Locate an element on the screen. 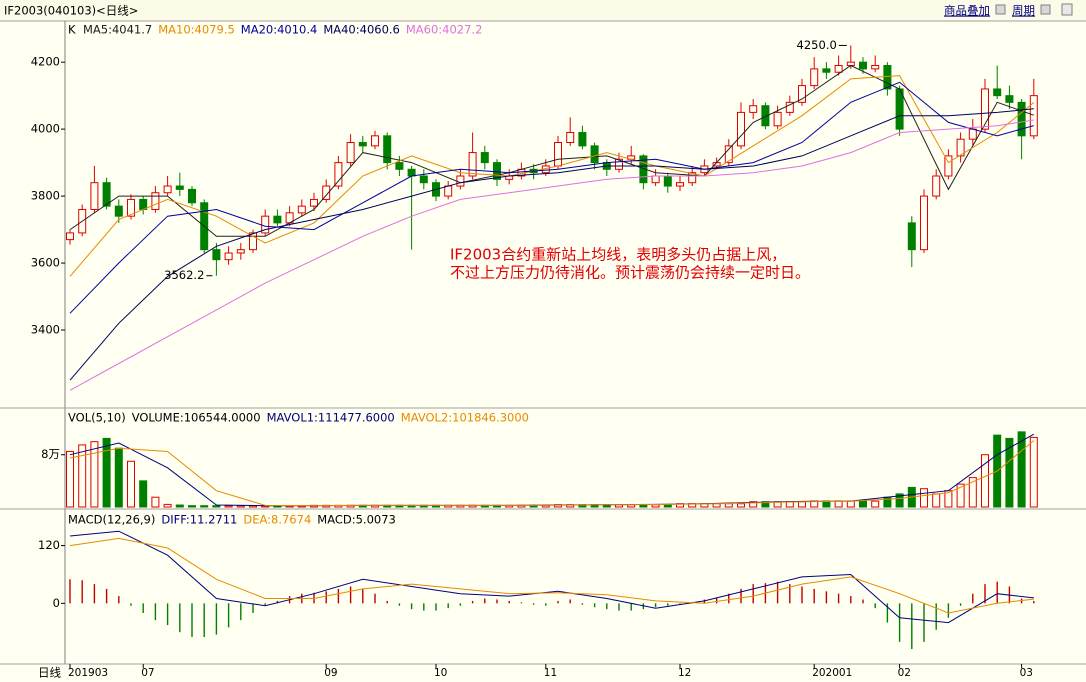 The image size is (1086, 682). x-tick-label: 12 is located at coordinates (684, 673).